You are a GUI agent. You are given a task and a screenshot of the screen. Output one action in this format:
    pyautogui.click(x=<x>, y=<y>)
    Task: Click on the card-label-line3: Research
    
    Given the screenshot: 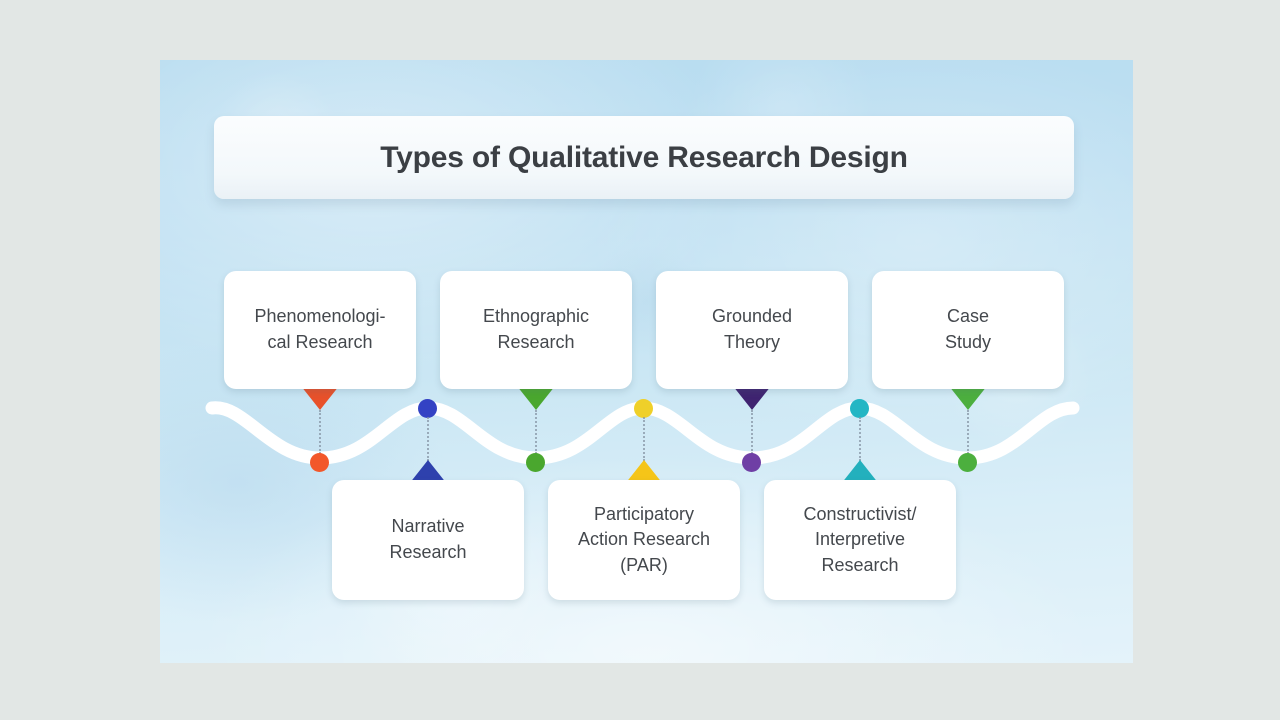 What is the action you would take?
    pyautogui.click(x=860, y=564)
    